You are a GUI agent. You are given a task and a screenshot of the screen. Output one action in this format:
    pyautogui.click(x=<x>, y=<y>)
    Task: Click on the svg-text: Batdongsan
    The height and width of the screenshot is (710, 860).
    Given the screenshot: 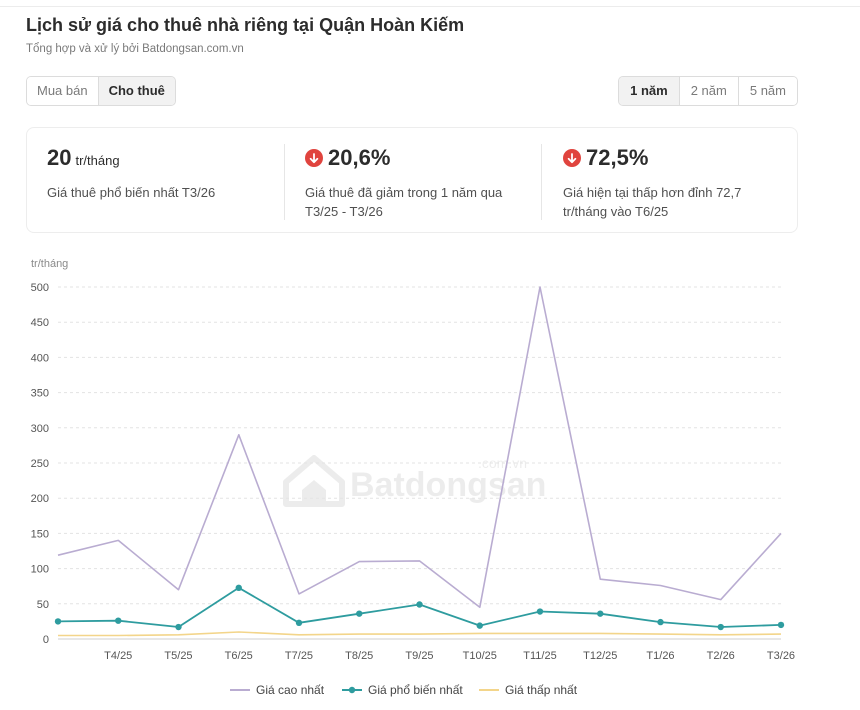 What is the action you would take?
    pyautogui.click(x=448, y=485)
    